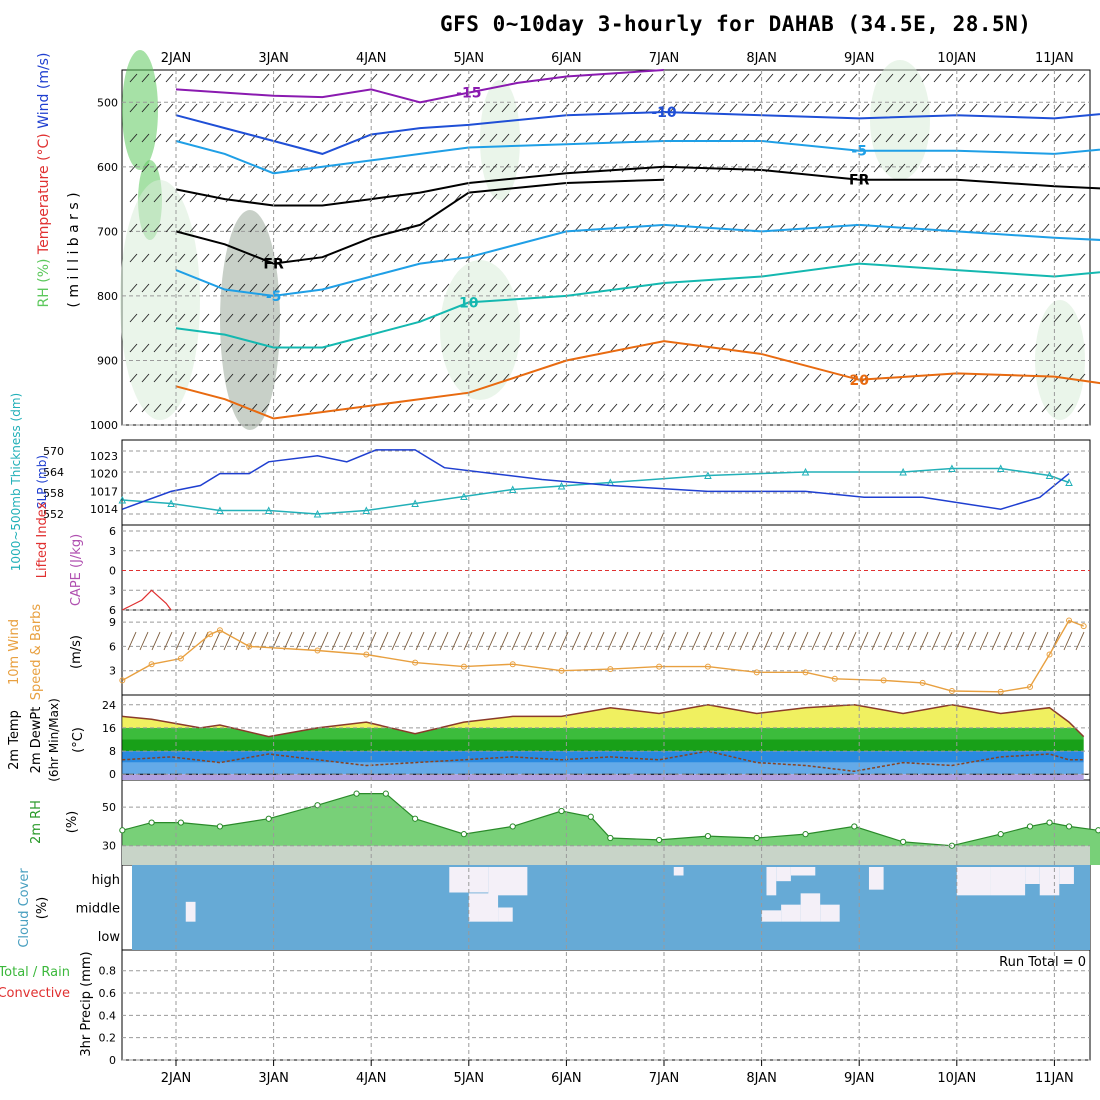 This screenshot has width=1100, height=1100. I want to click on rh2m-panel: 30 50 2m RH (%), so click(564, 827).